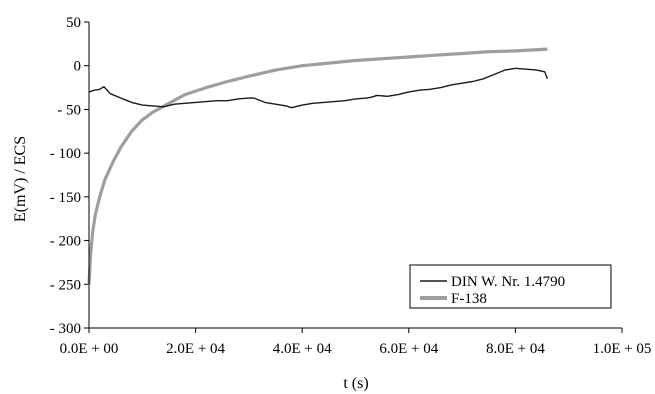  I want to click on y-tick-label: - 200, so click(65, 242).